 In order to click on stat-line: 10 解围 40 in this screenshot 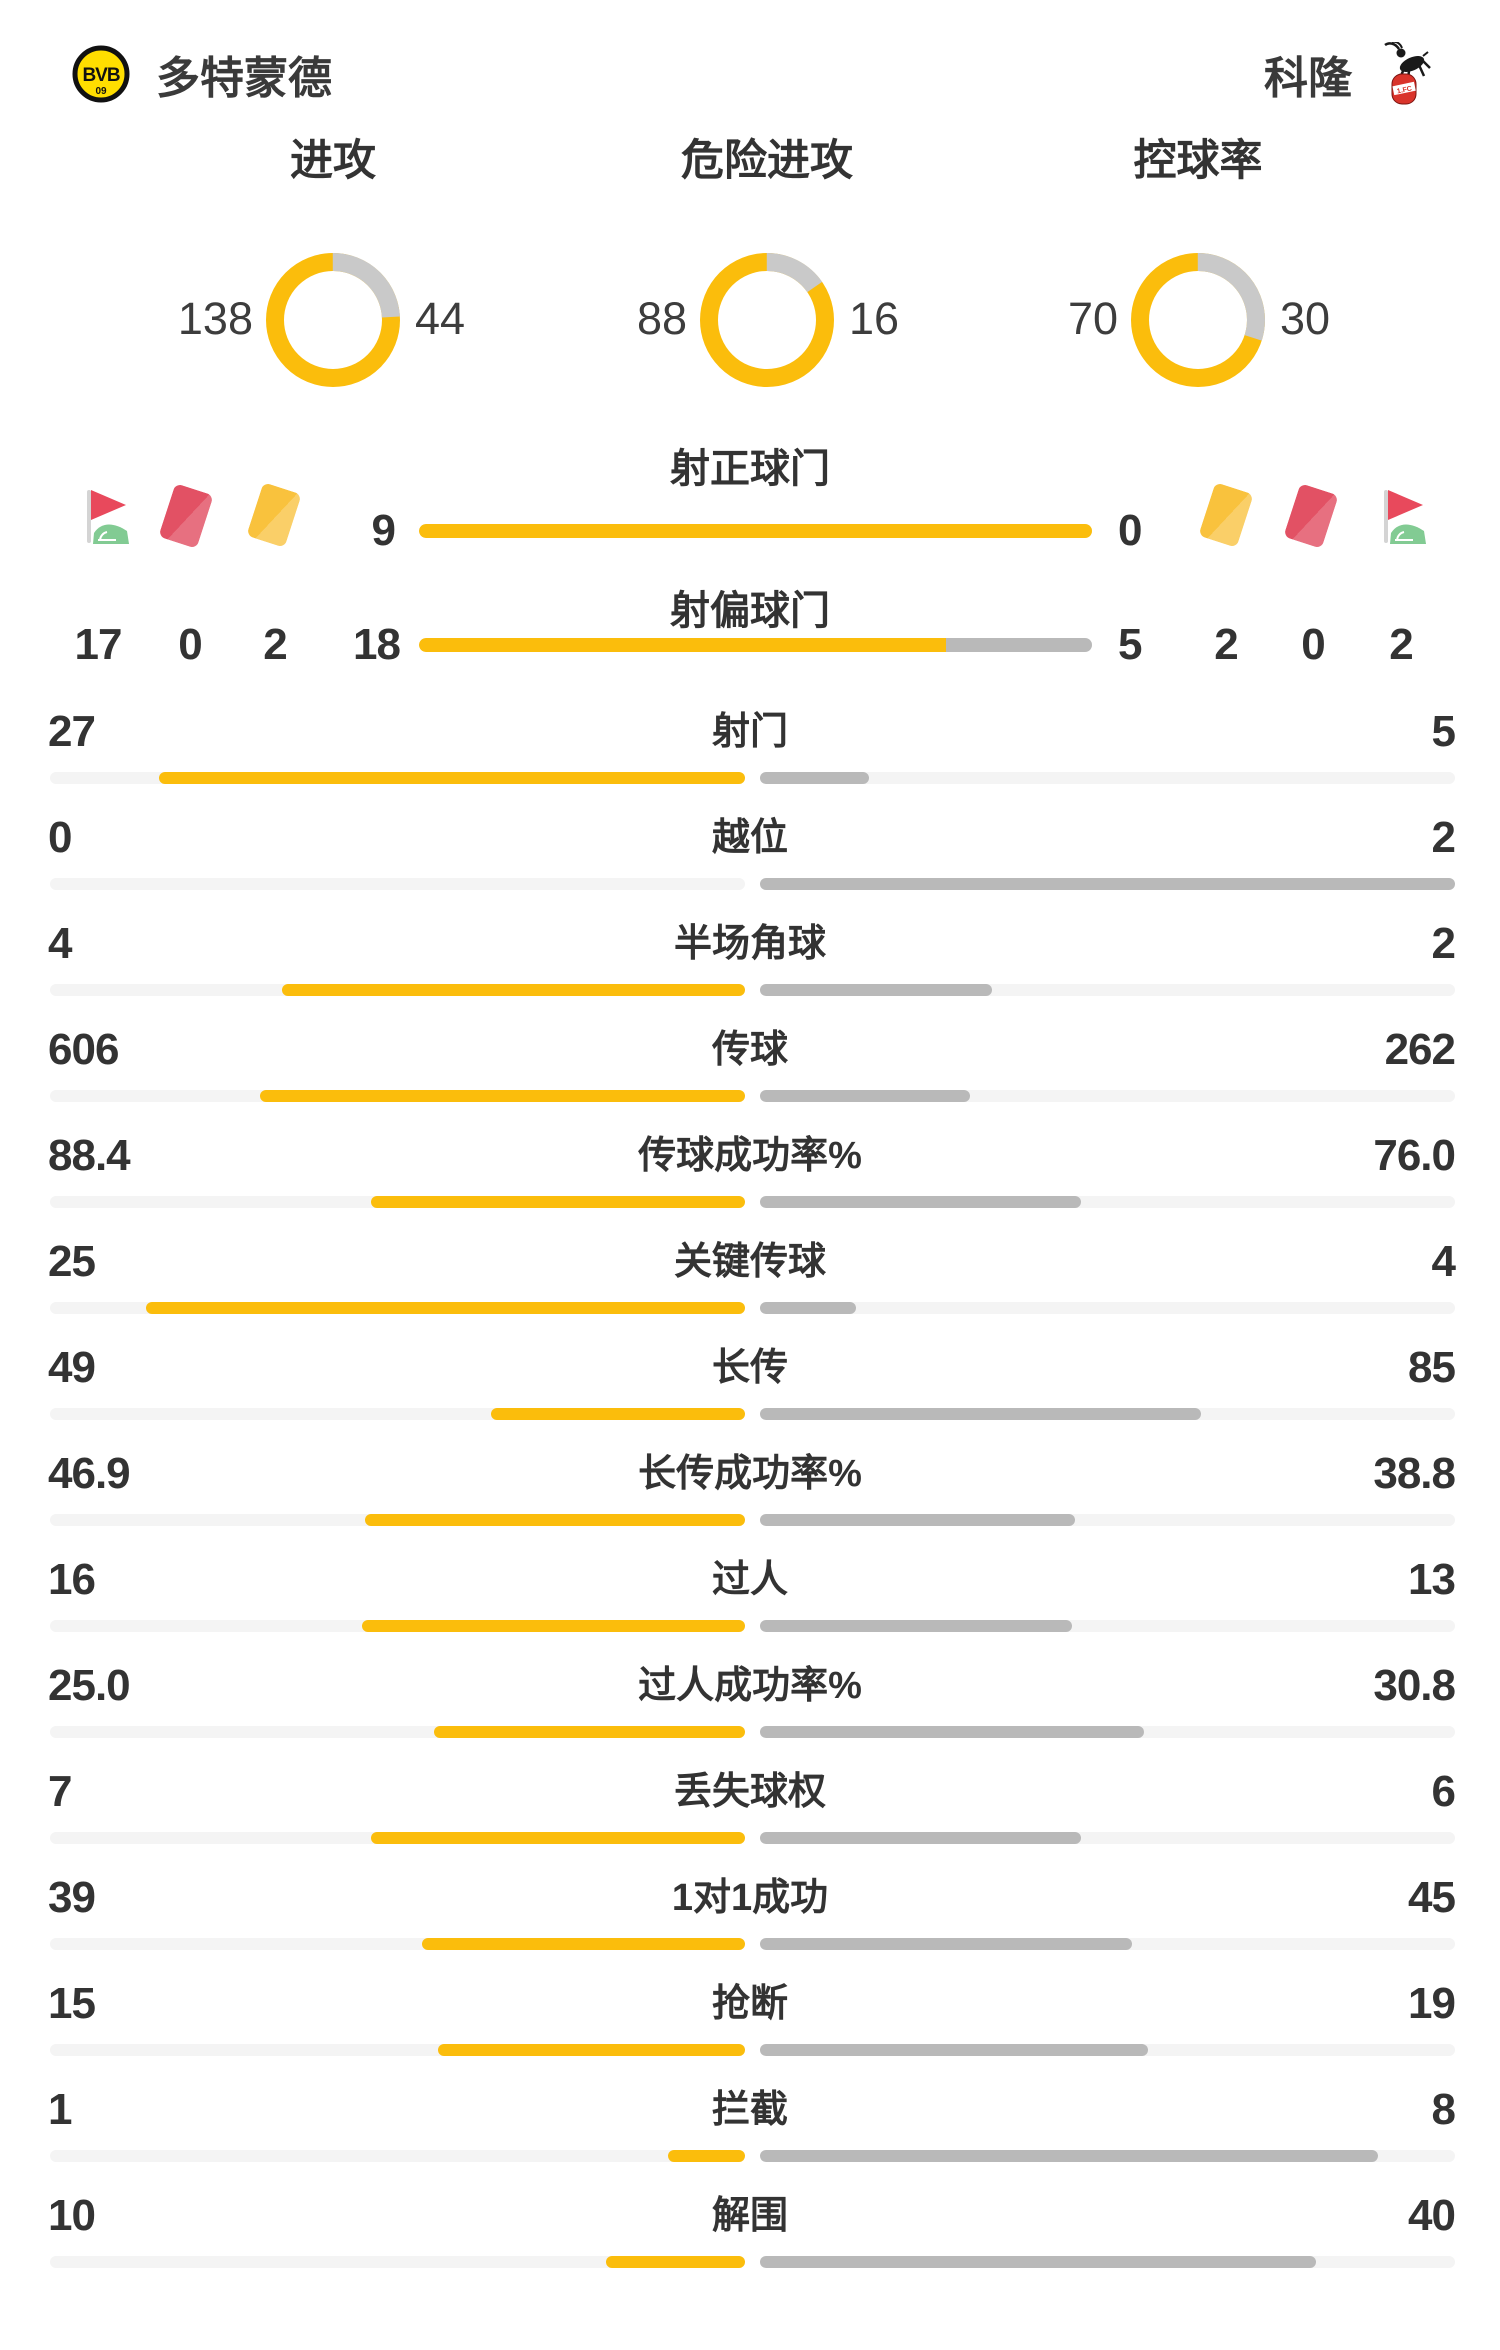, I will do `click(750, 2216)`.